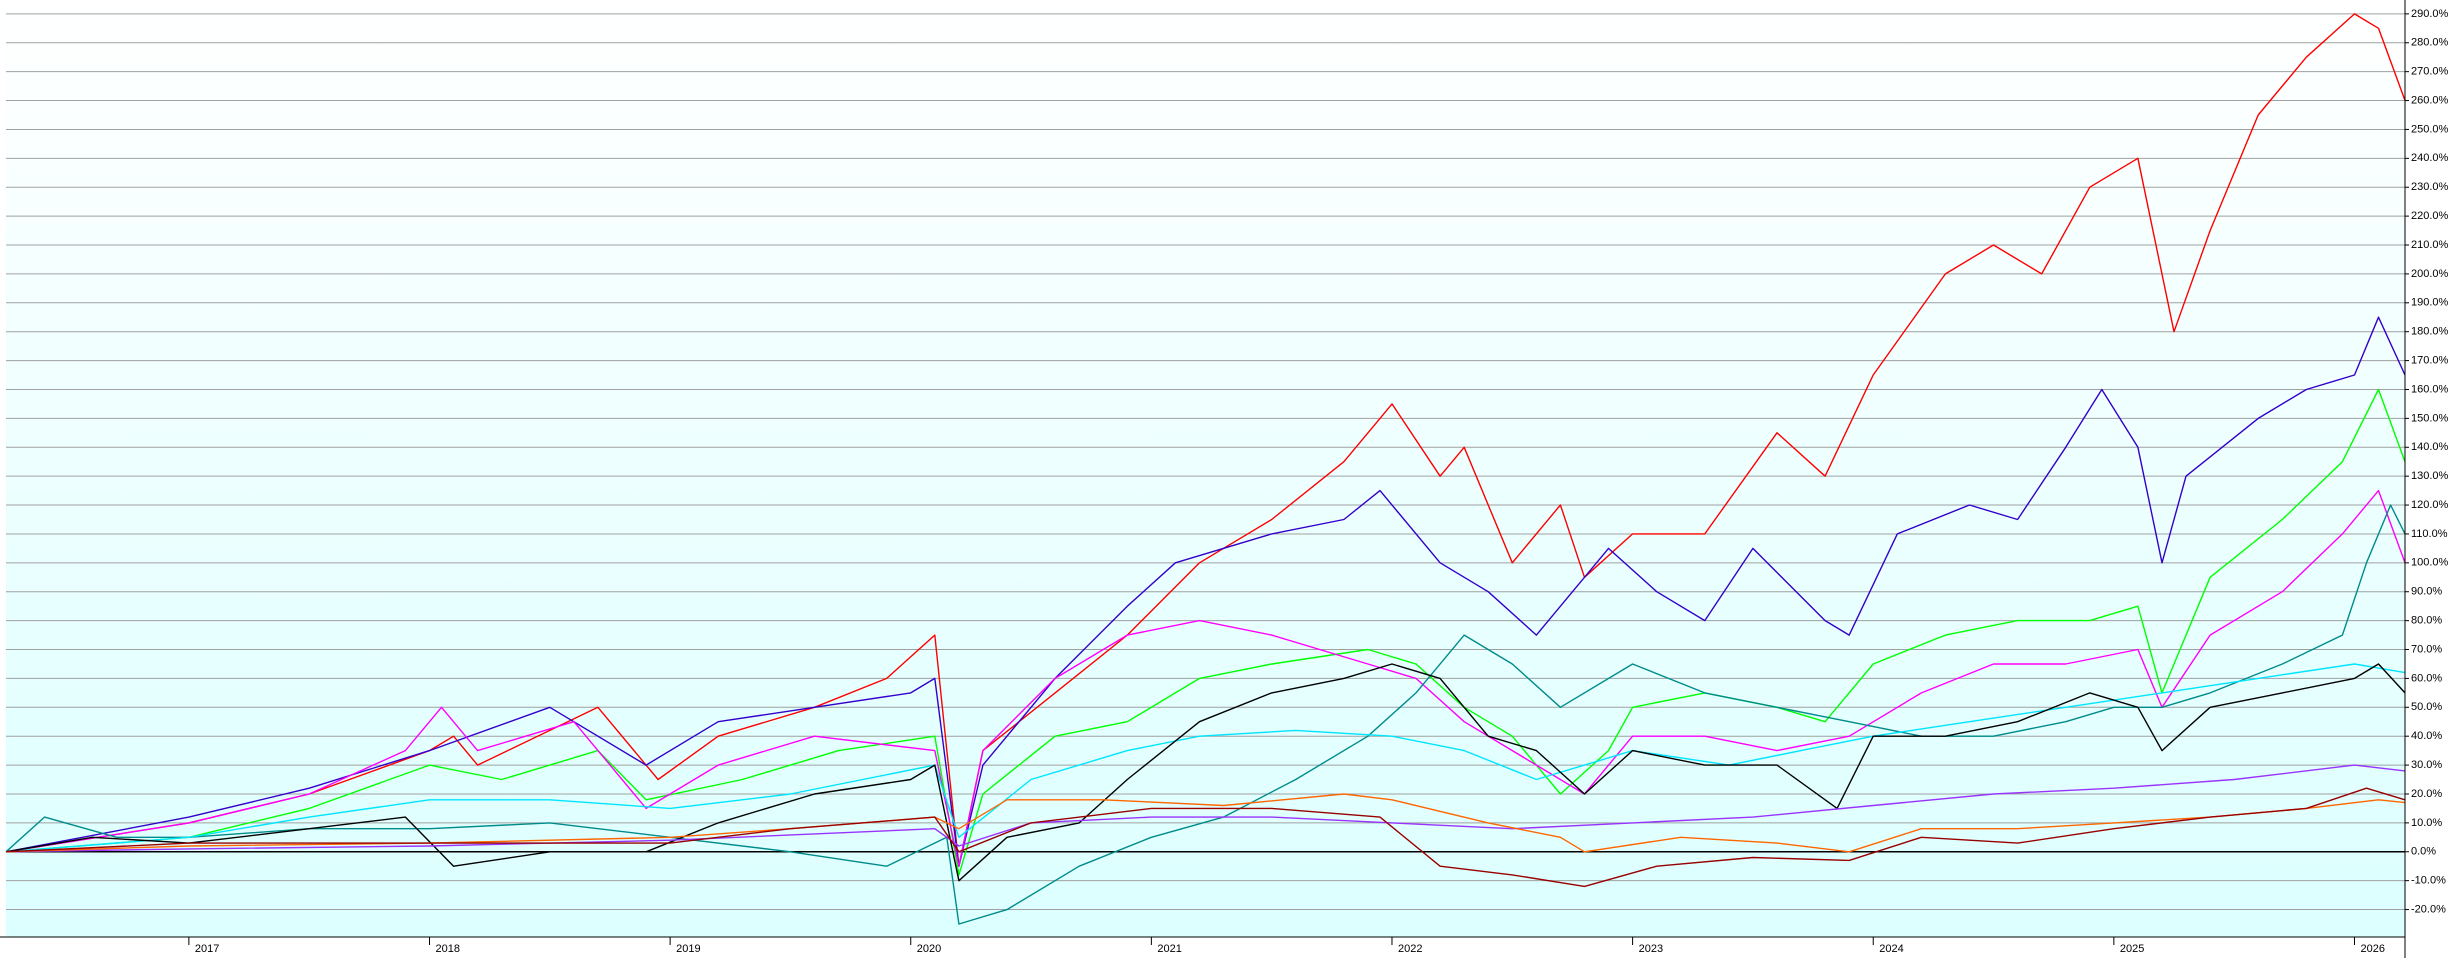 The width and height of the screenshot is (2449, 958). Describe the element at coordinates (2430, 563) in the screenshot. I see `y-tick-label: 100.0%` at that location.